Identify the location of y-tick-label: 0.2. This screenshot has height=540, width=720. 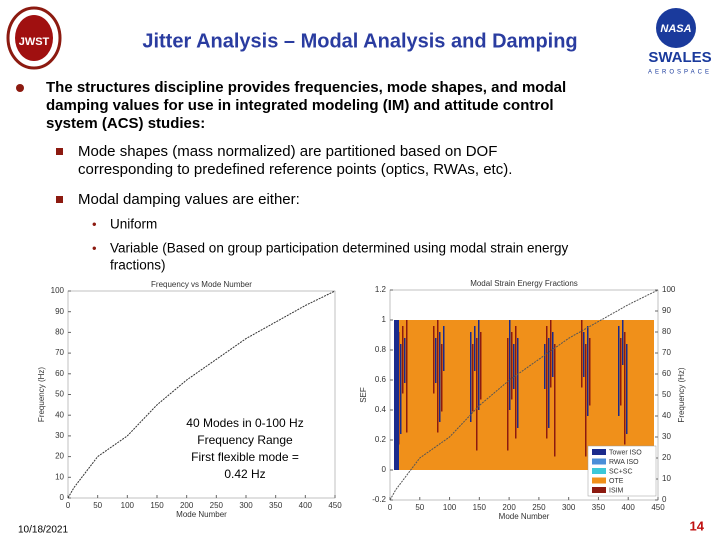
(381, 439).